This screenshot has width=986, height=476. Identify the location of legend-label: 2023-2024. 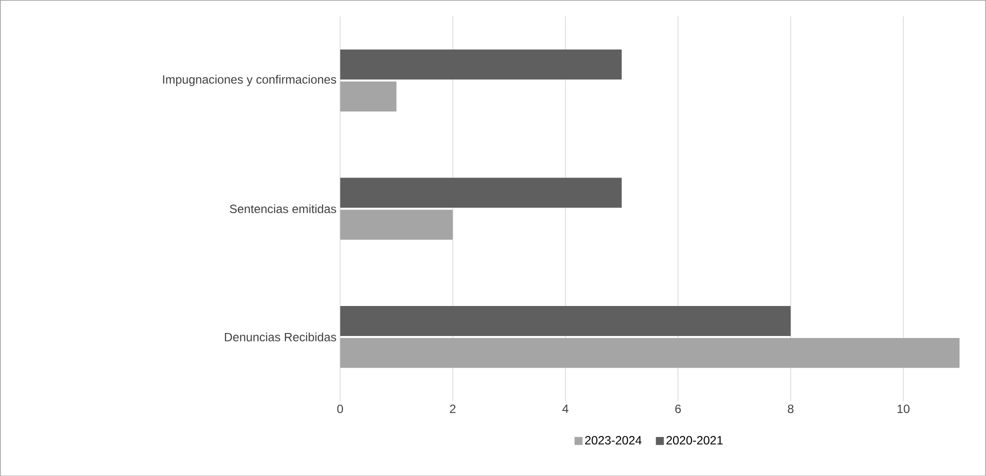
(613, 440).